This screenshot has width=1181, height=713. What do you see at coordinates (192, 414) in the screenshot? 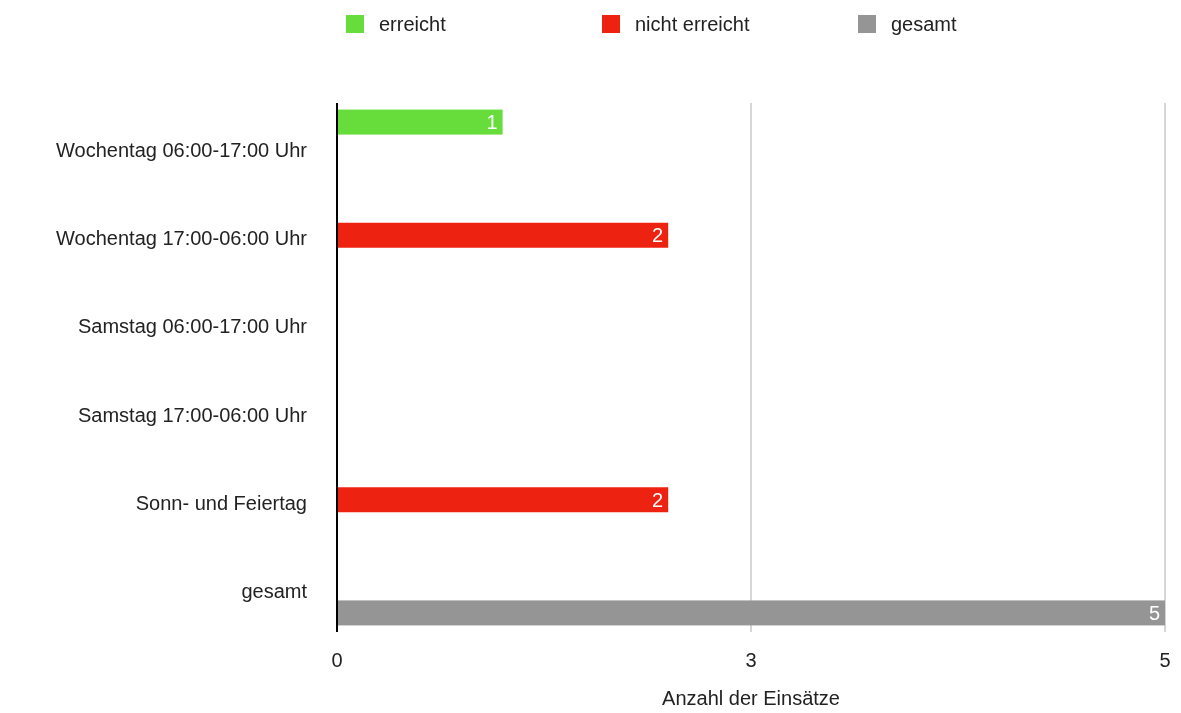
I see `y-tick-label: Samstag 17:00-06:00 Uhr` at bounding box center [192, 414].